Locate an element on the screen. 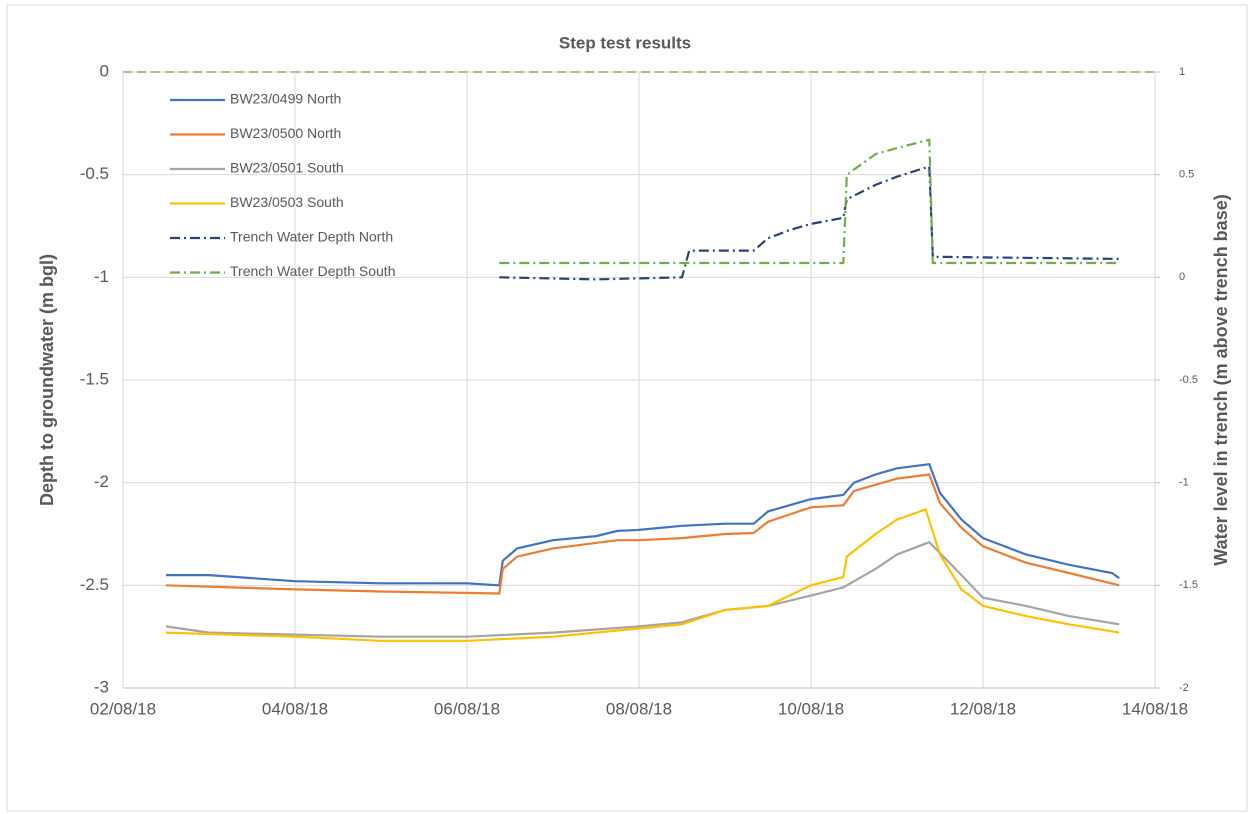  y-tick-label: 0 is located at coordinates (104, 70).